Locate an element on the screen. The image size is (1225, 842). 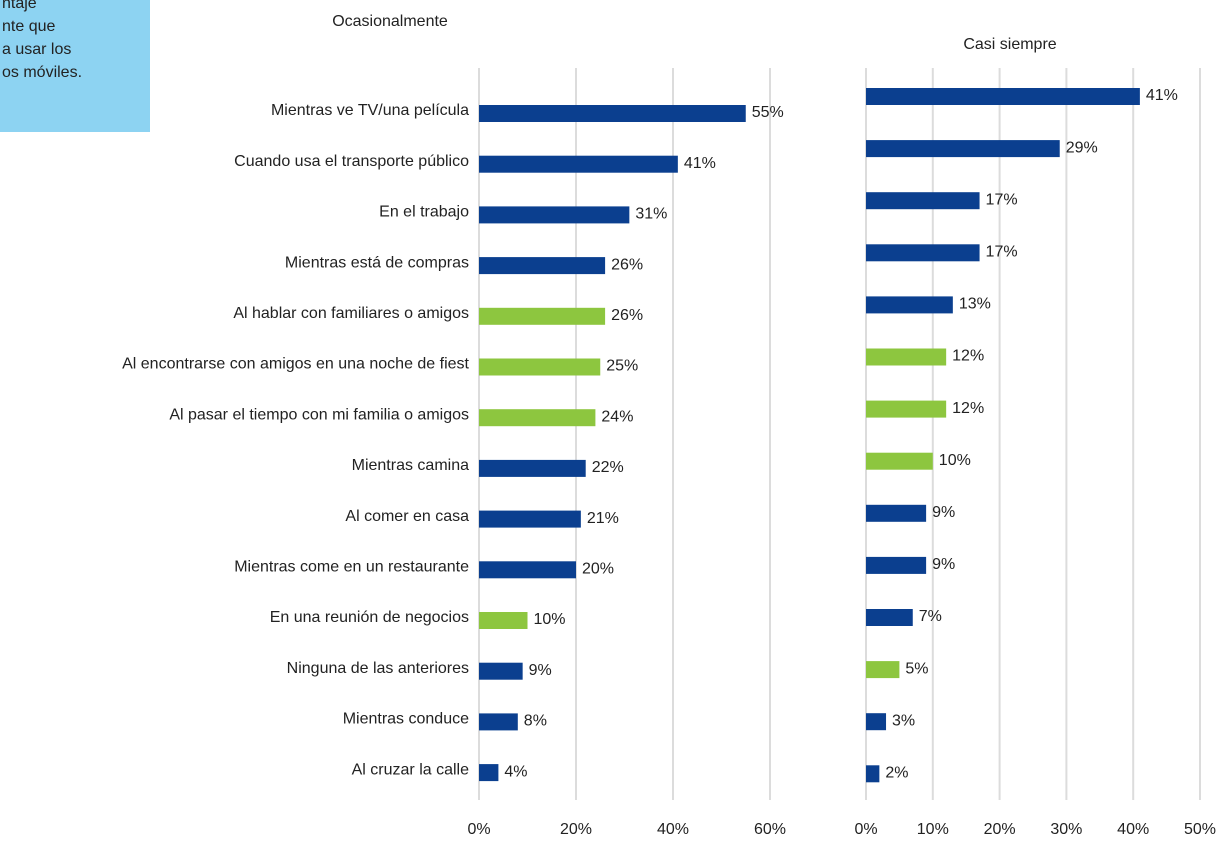
category-label: Al hablar con familiares o amigos is located at coordinates (351, 313).